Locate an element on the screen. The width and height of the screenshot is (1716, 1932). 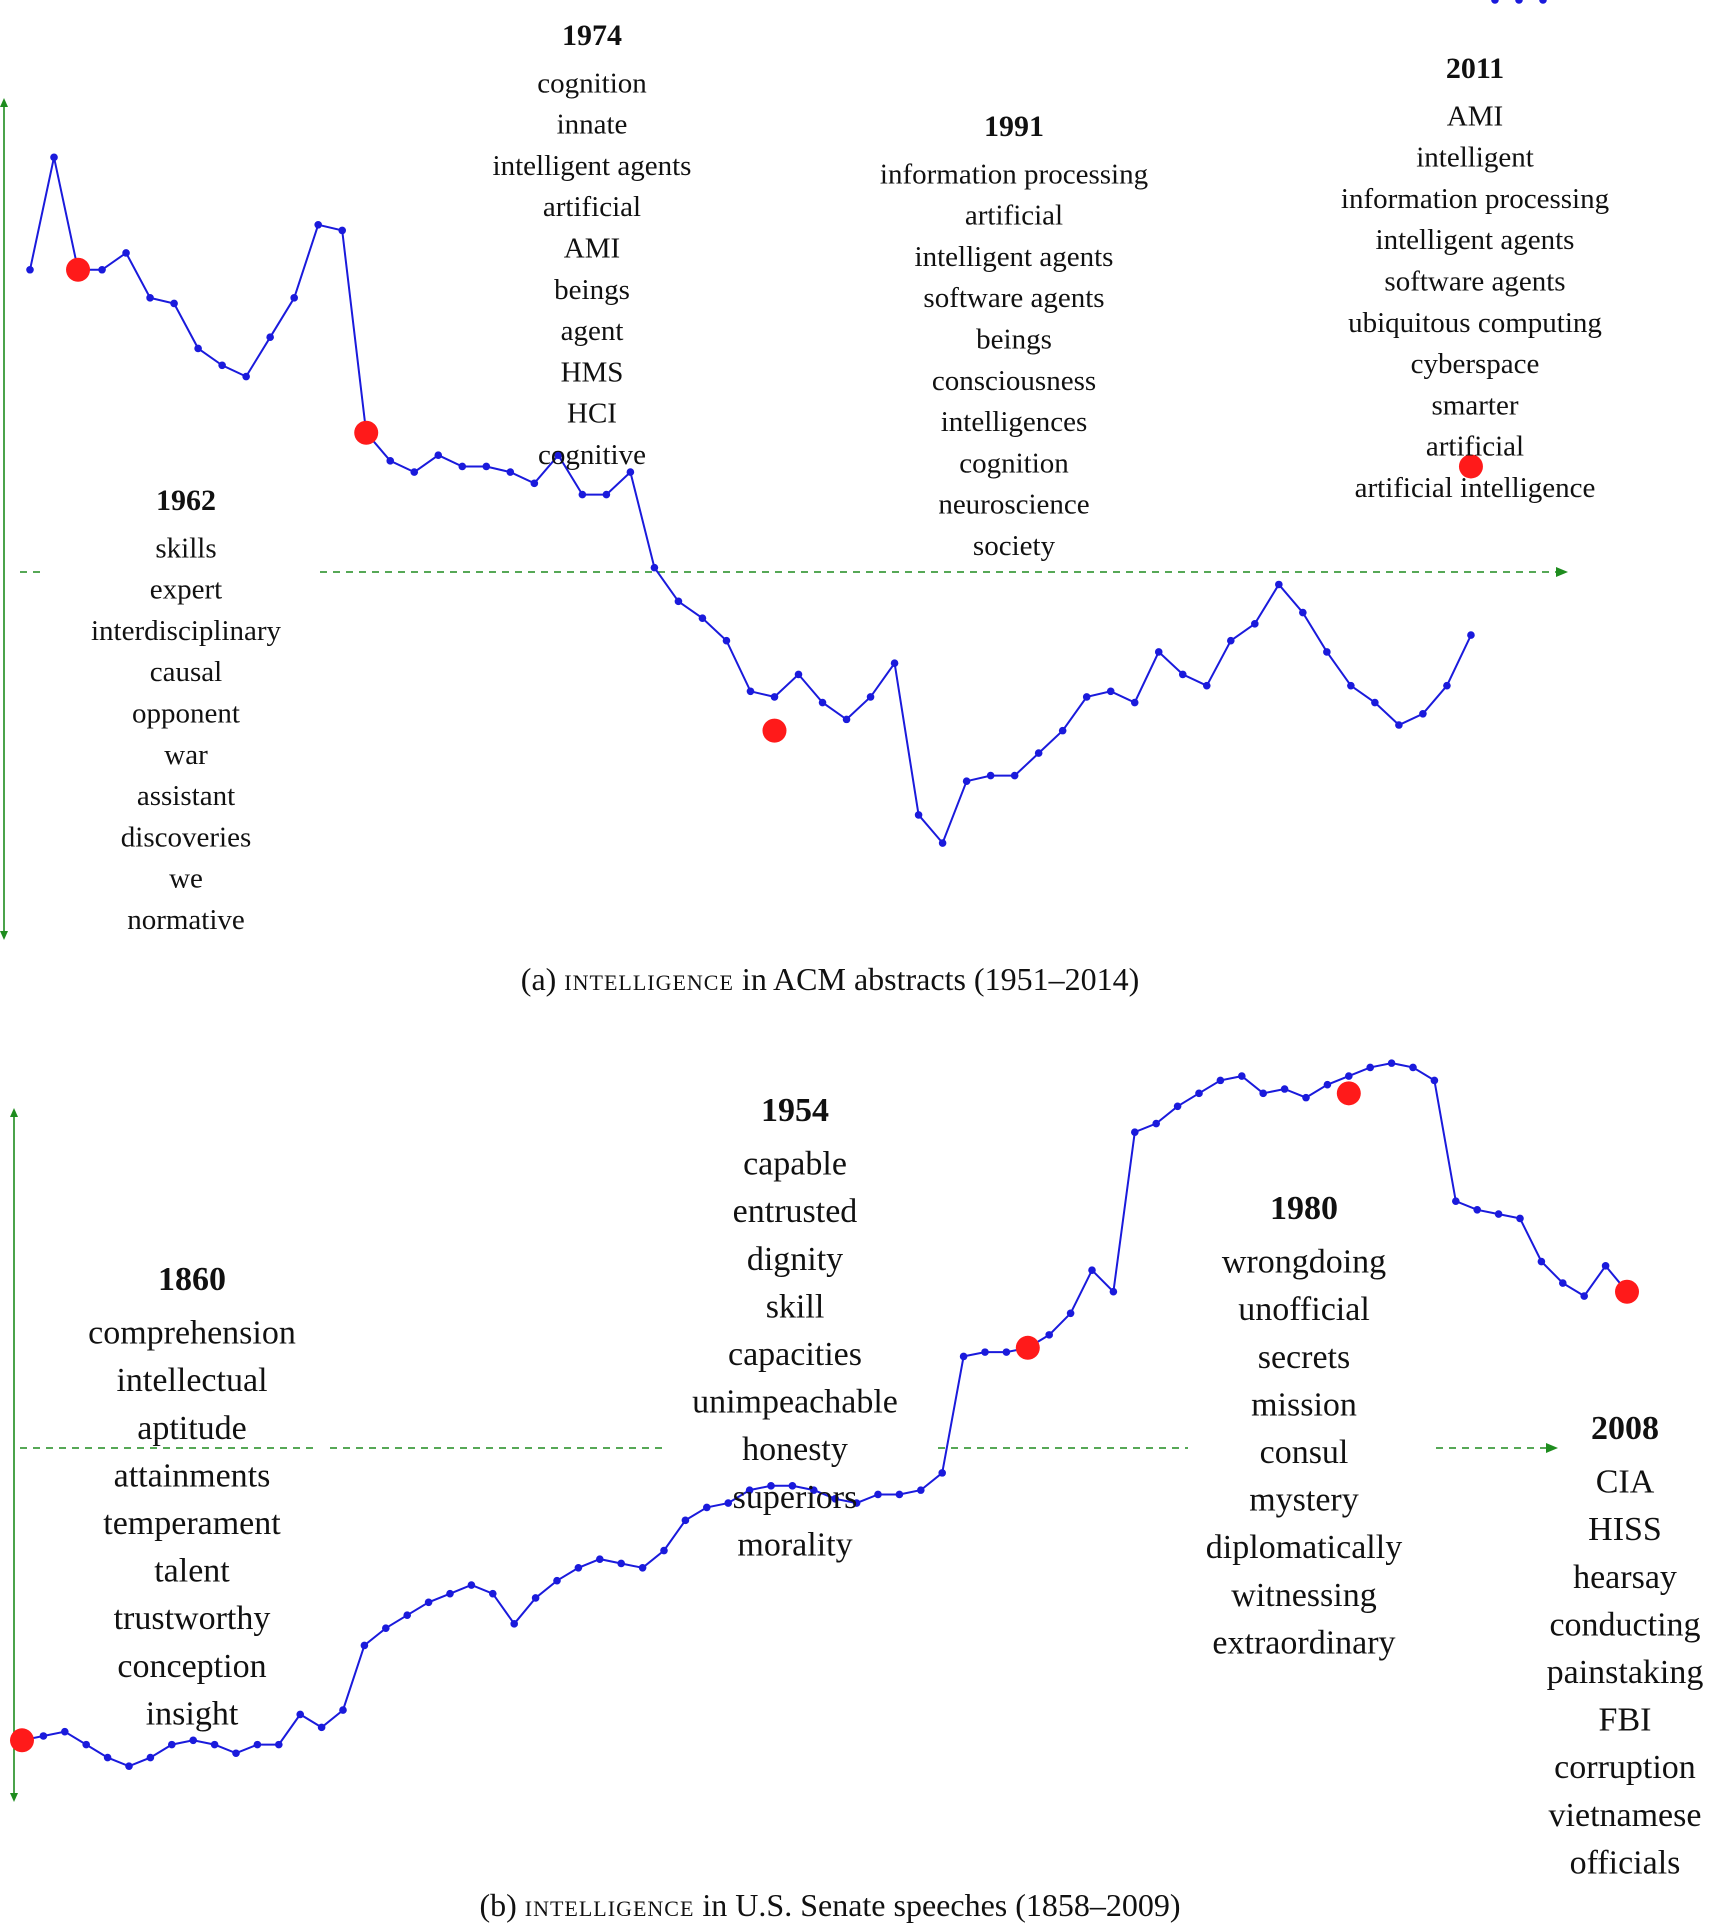
marker-word: unofficial is located at coordinates (1304, 1309).